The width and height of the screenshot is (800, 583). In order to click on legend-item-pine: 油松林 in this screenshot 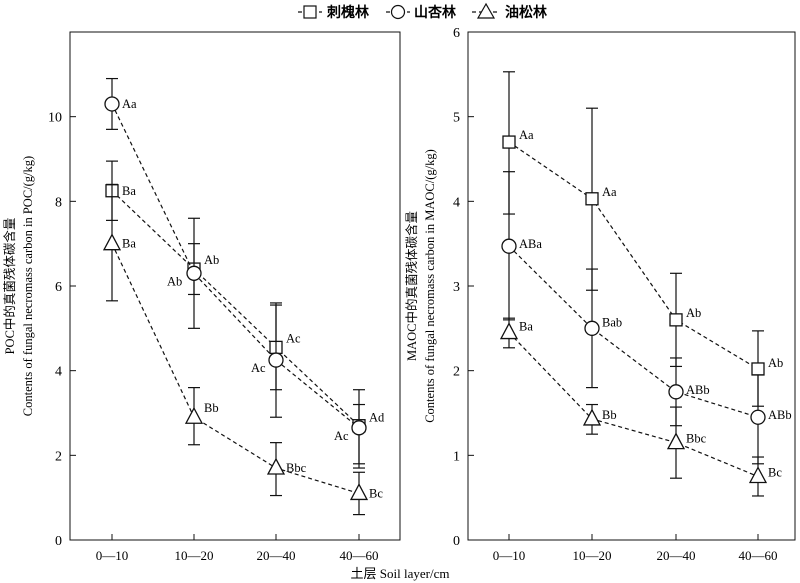, I will do `click(509, 11)`.